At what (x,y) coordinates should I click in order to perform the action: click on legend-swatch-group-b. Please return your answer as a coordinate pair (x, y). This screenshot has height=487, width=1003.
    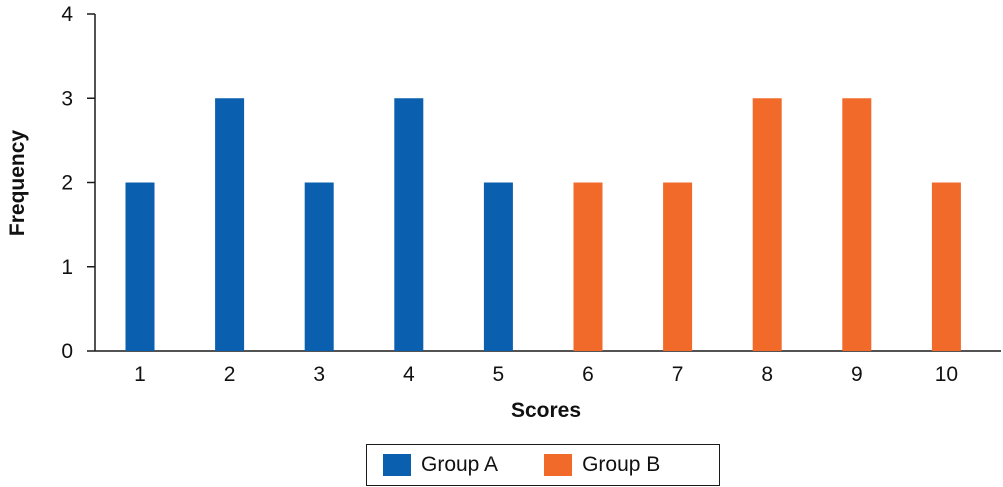
    Looking at the image, I should click on (558, 465).